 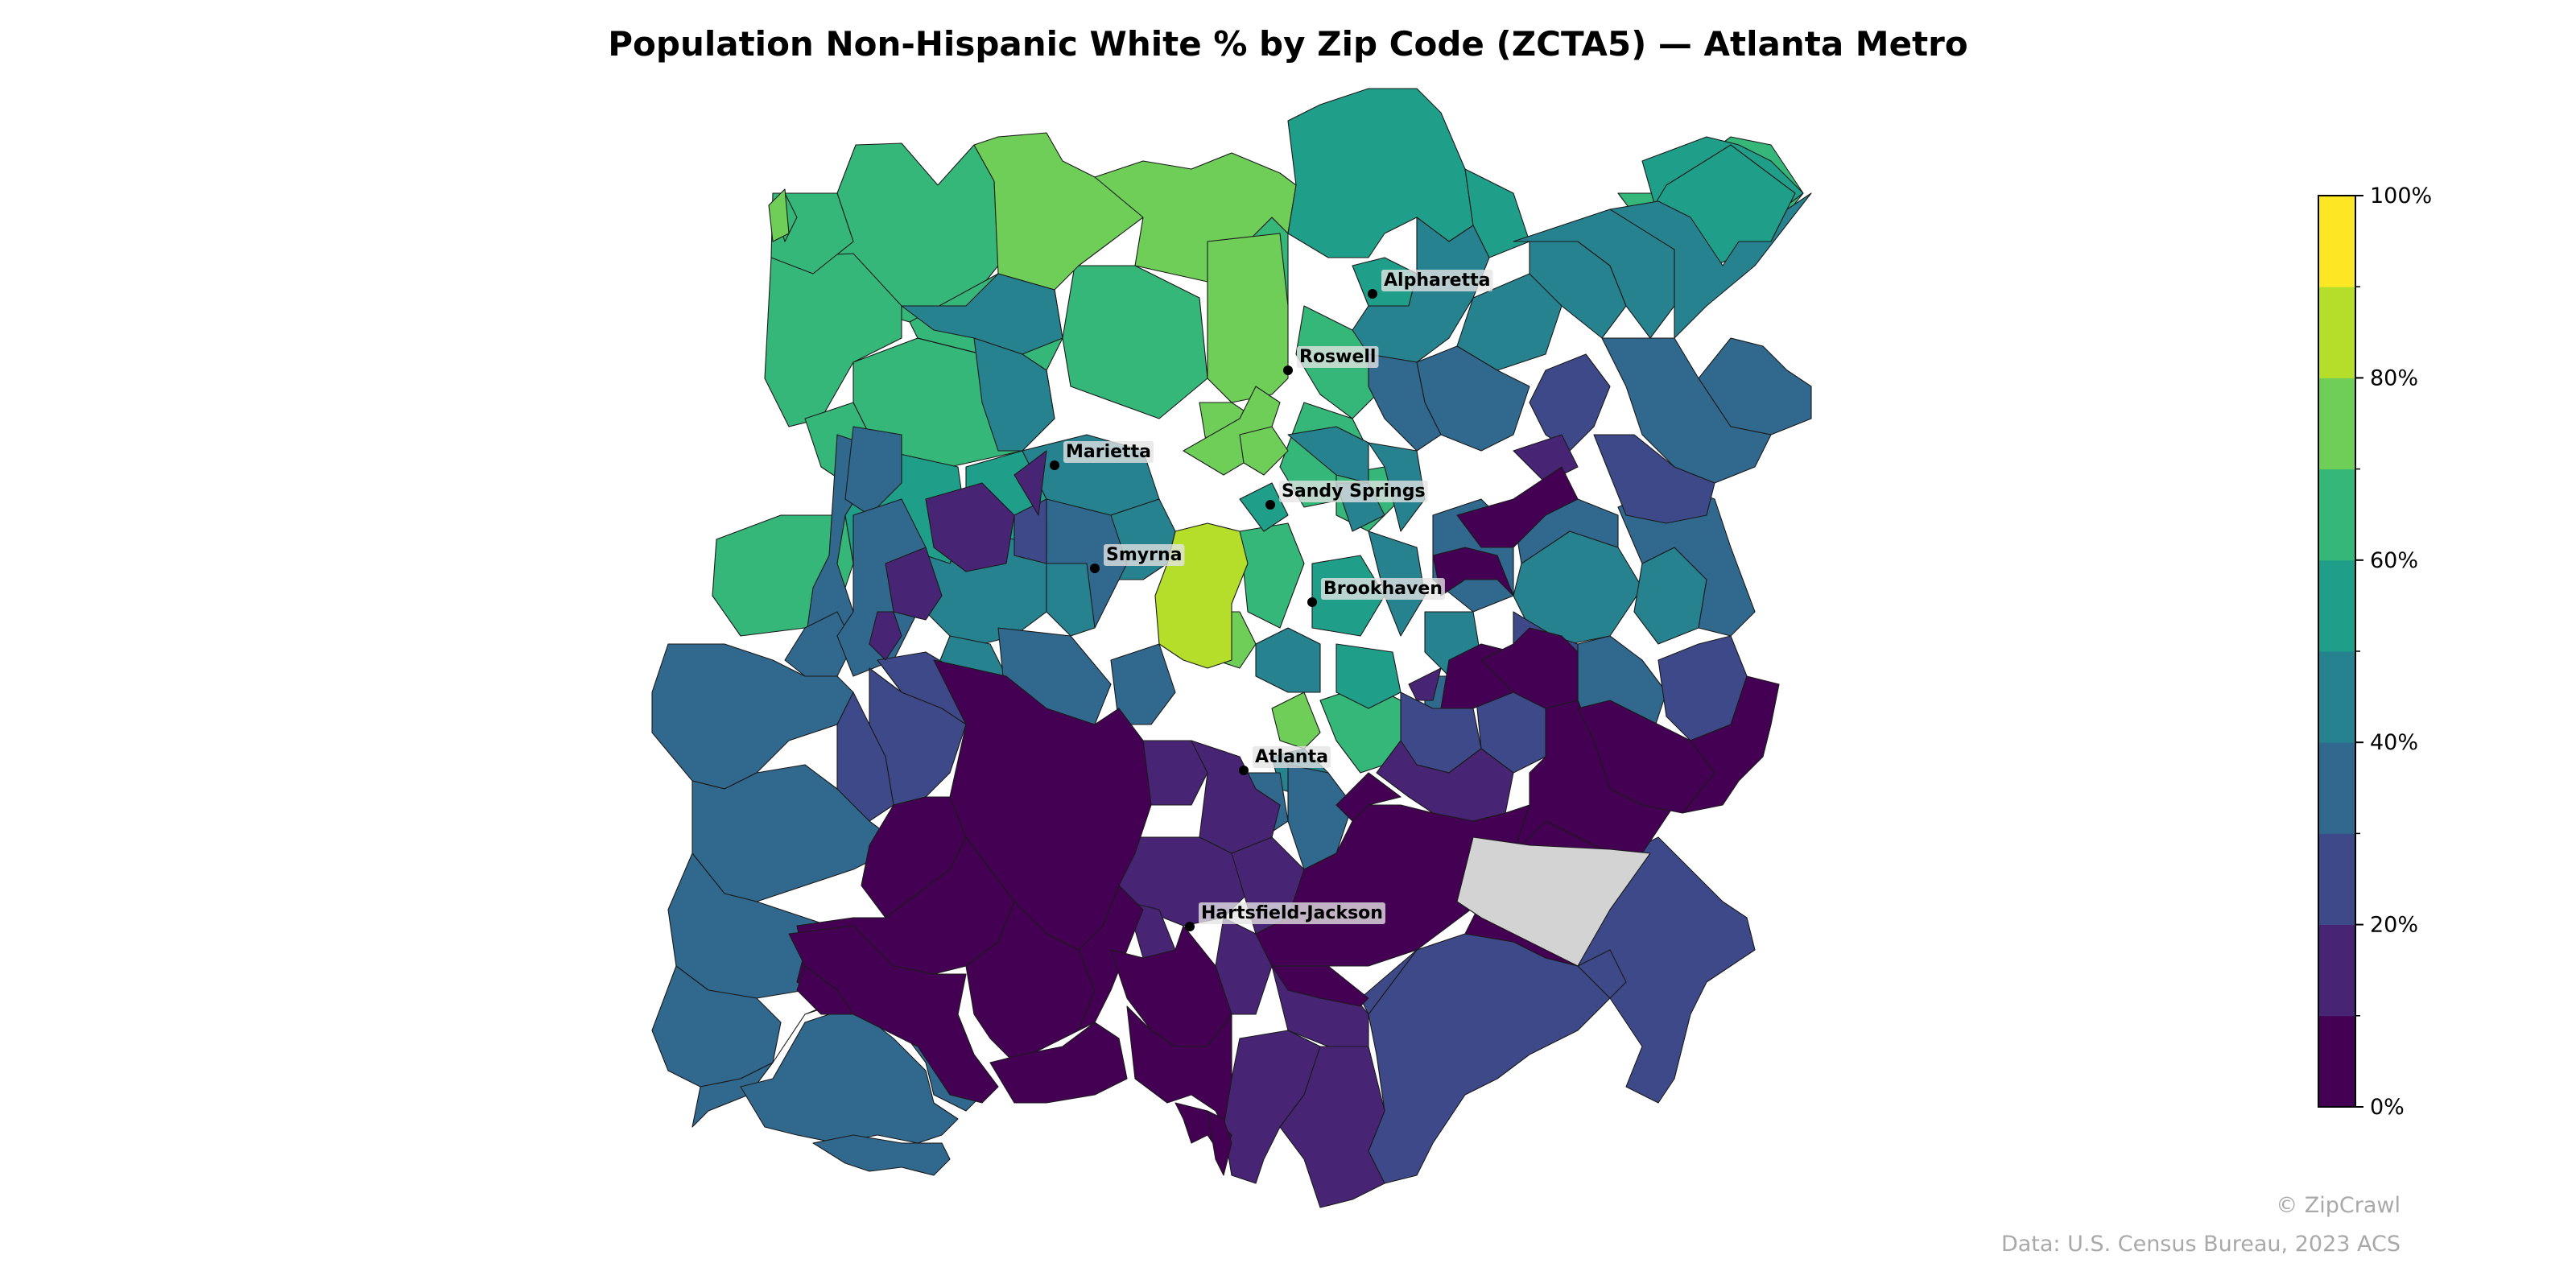 I want to click on source-text: Data: U.S. Census Bureau, 2023 ACS, so click(x=2200, y=1244).